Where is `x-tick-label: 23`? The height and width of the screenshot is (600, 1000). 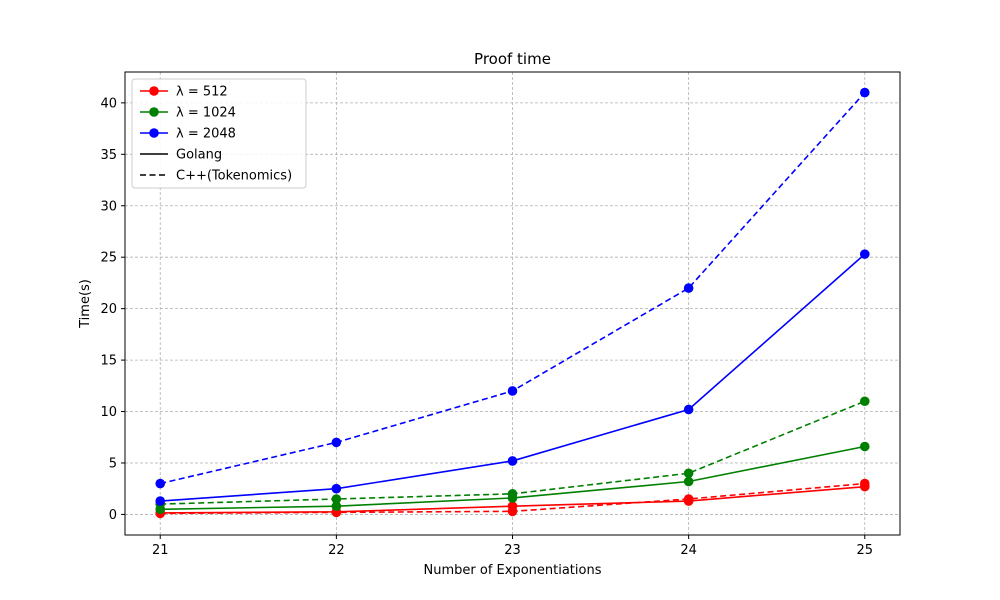
x-tick-label: 23 is located at coordinates (512, 550).